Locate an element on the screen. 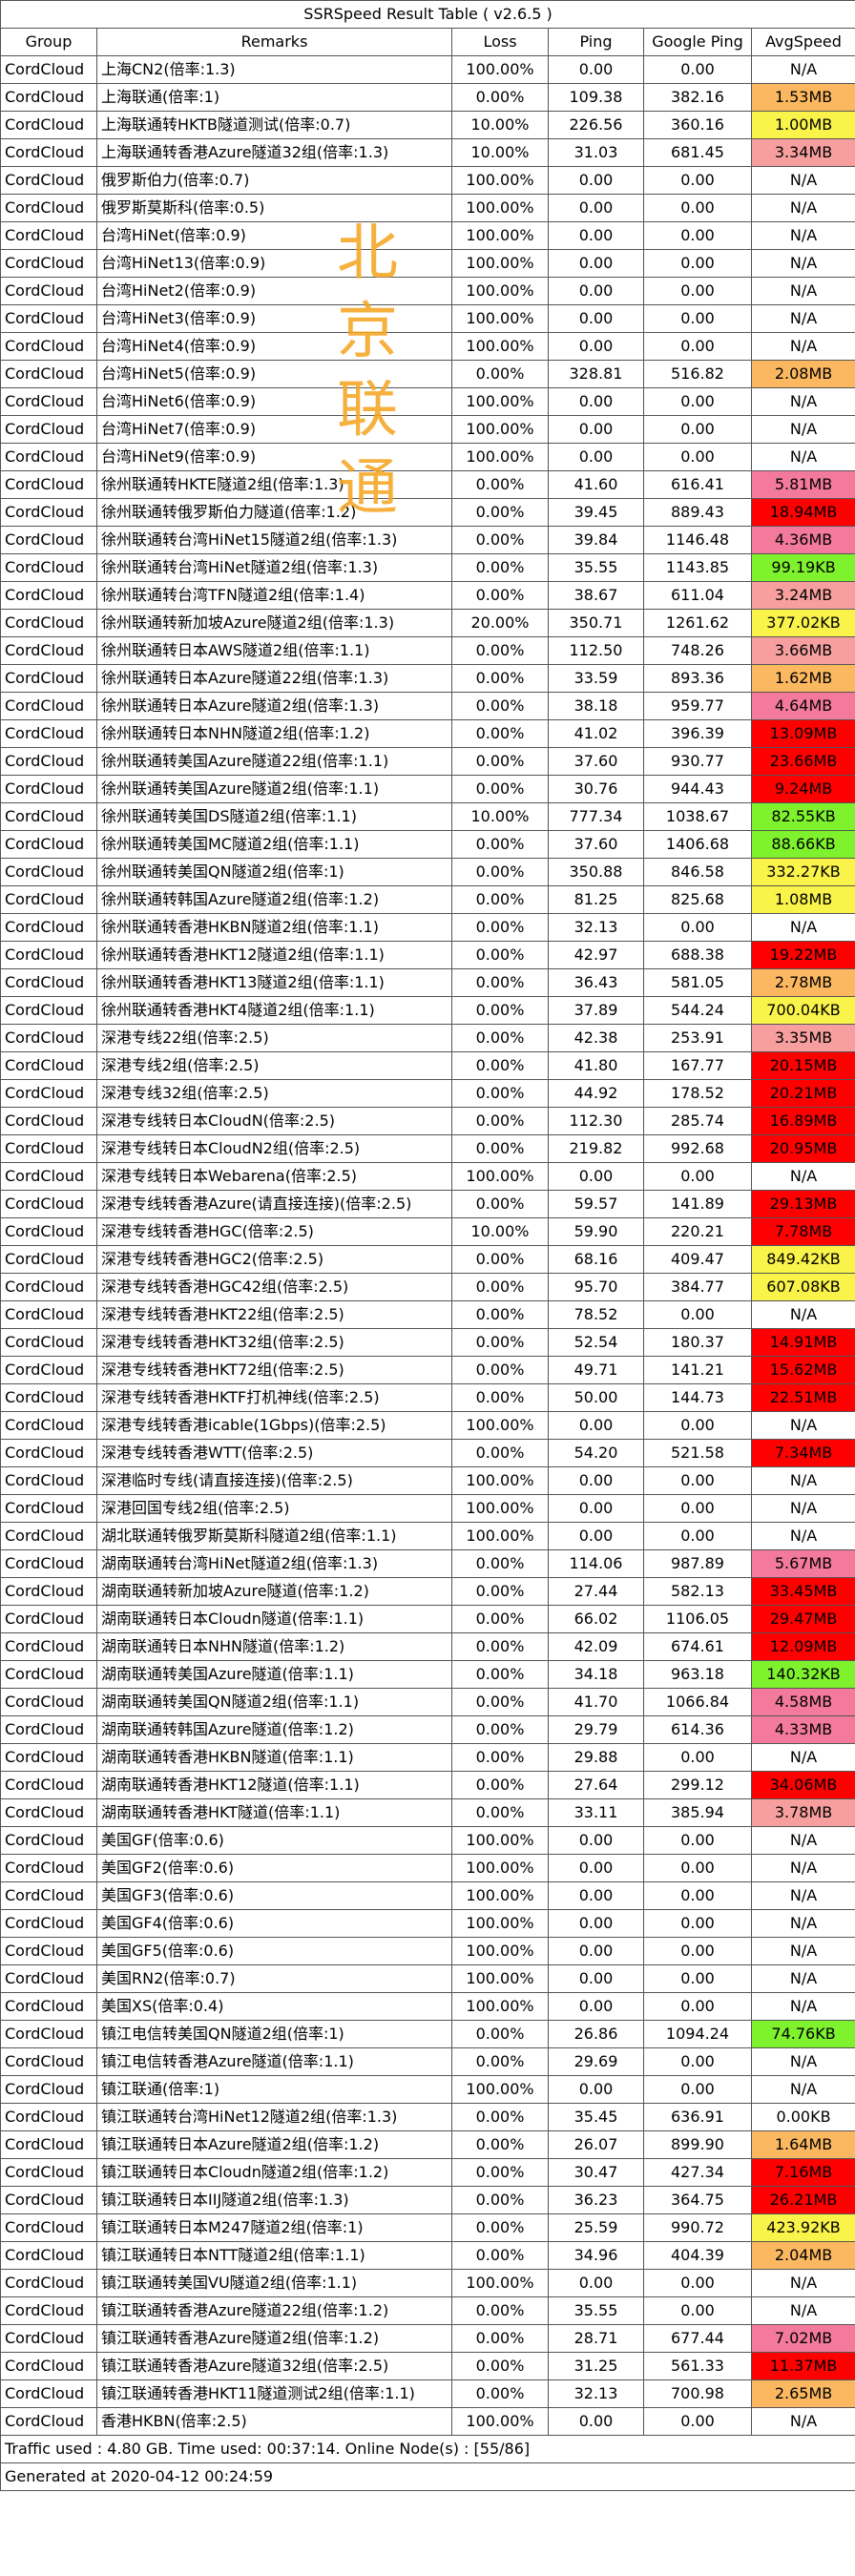 Image resolution: width=855 pixels, height=2576 pixels. remarks-cell: 湖南联通转香港HKBN隧道(倍率:1.1) is located at coordinates (274, 1757).